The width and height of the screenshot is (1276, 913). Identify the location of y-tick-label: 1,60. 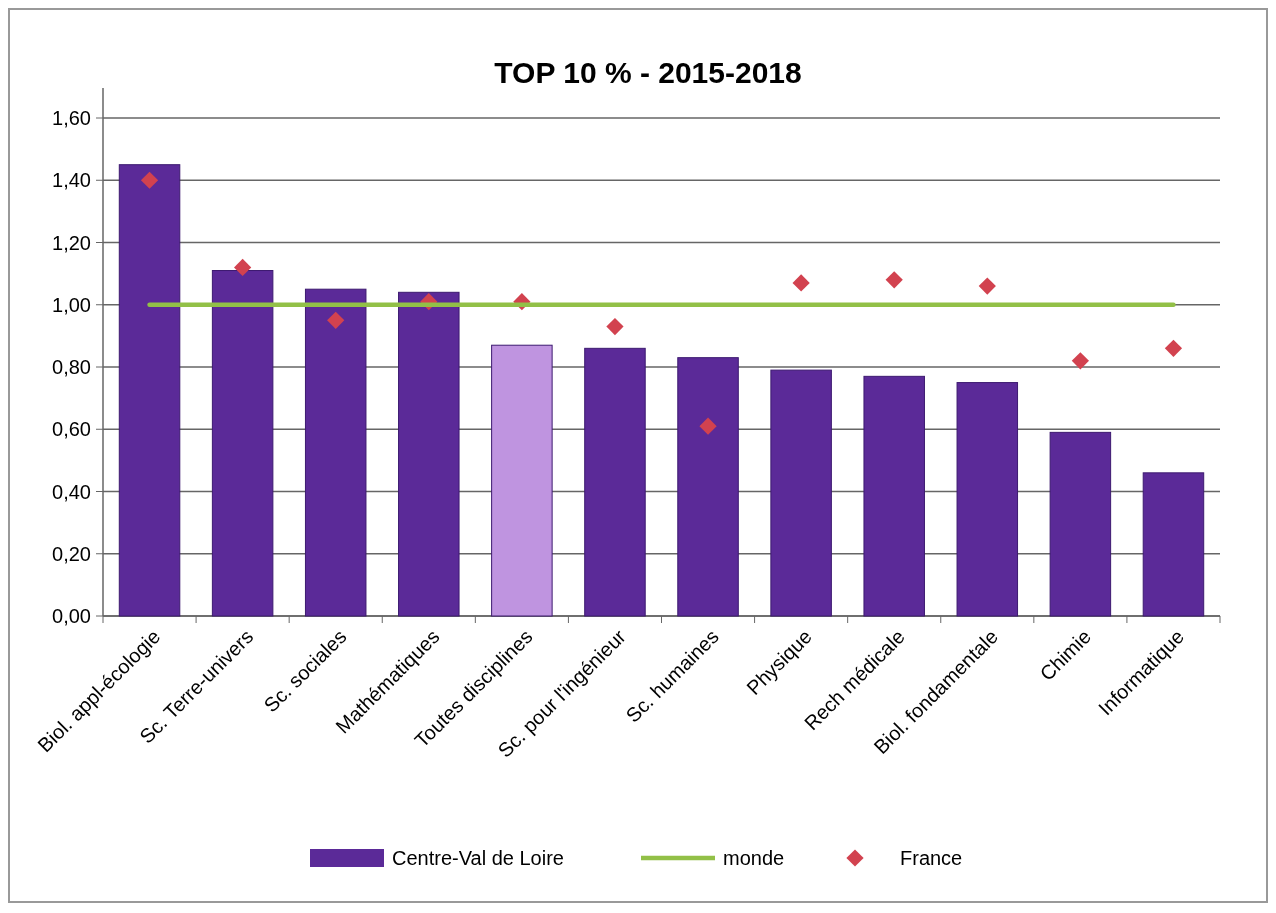
(71, 118).